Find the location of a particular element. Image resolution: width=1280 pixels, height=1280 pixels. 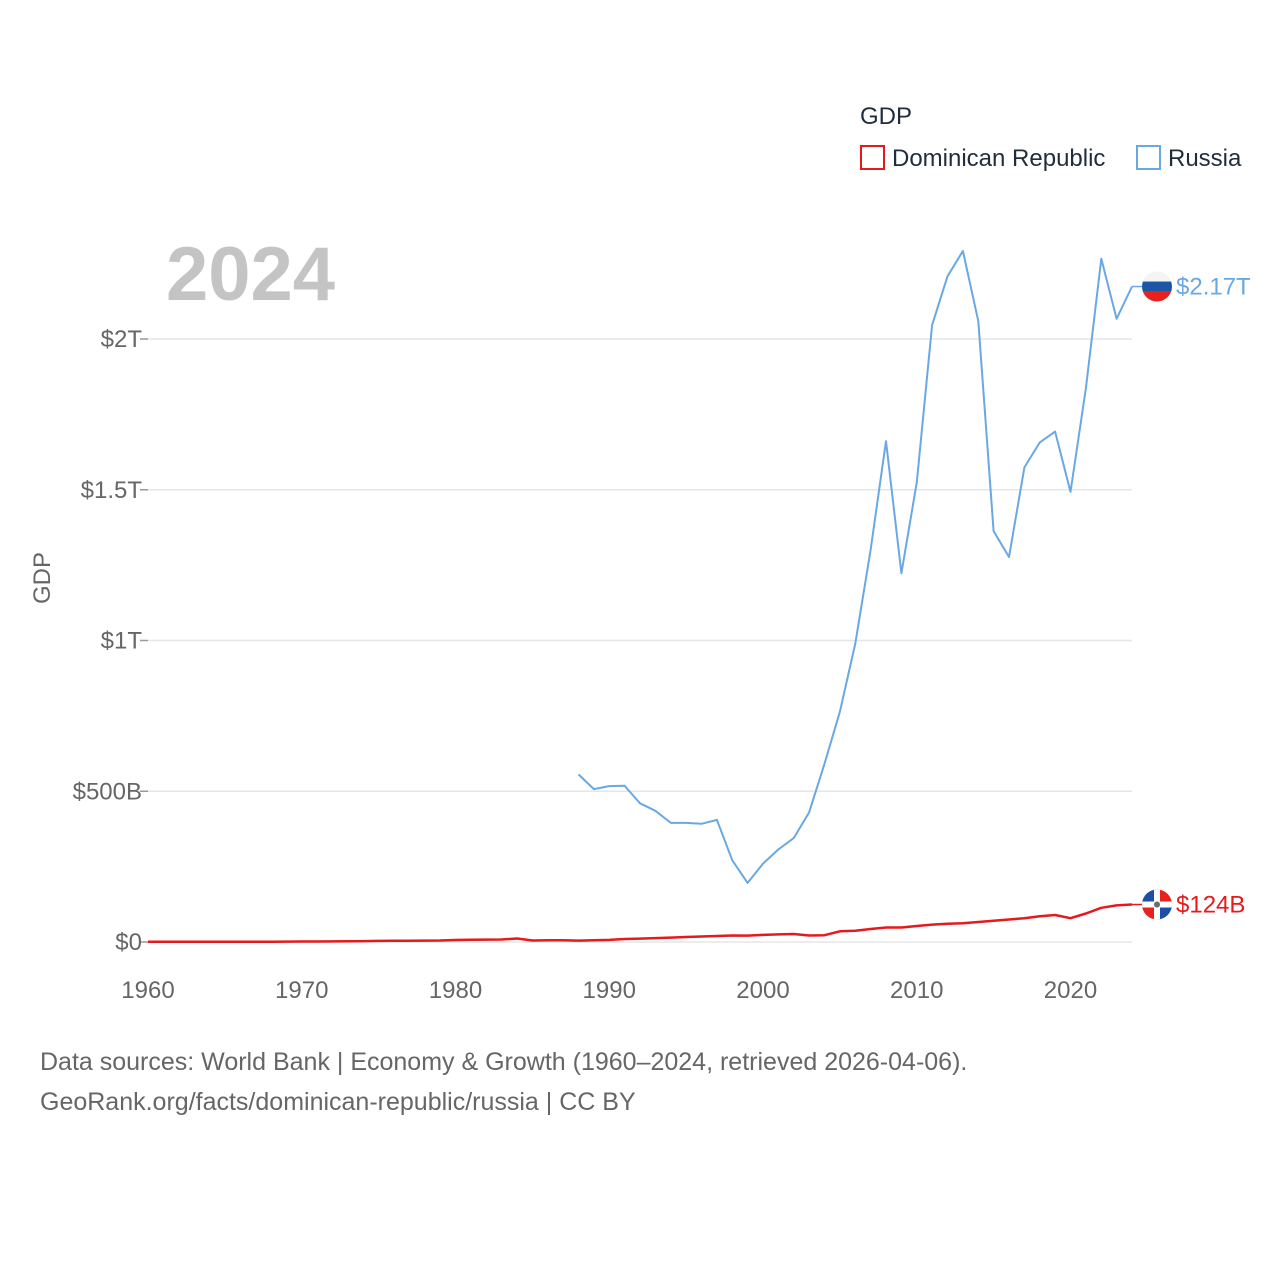

x-tick-label: 2000 is located at coordinates (762, 990).